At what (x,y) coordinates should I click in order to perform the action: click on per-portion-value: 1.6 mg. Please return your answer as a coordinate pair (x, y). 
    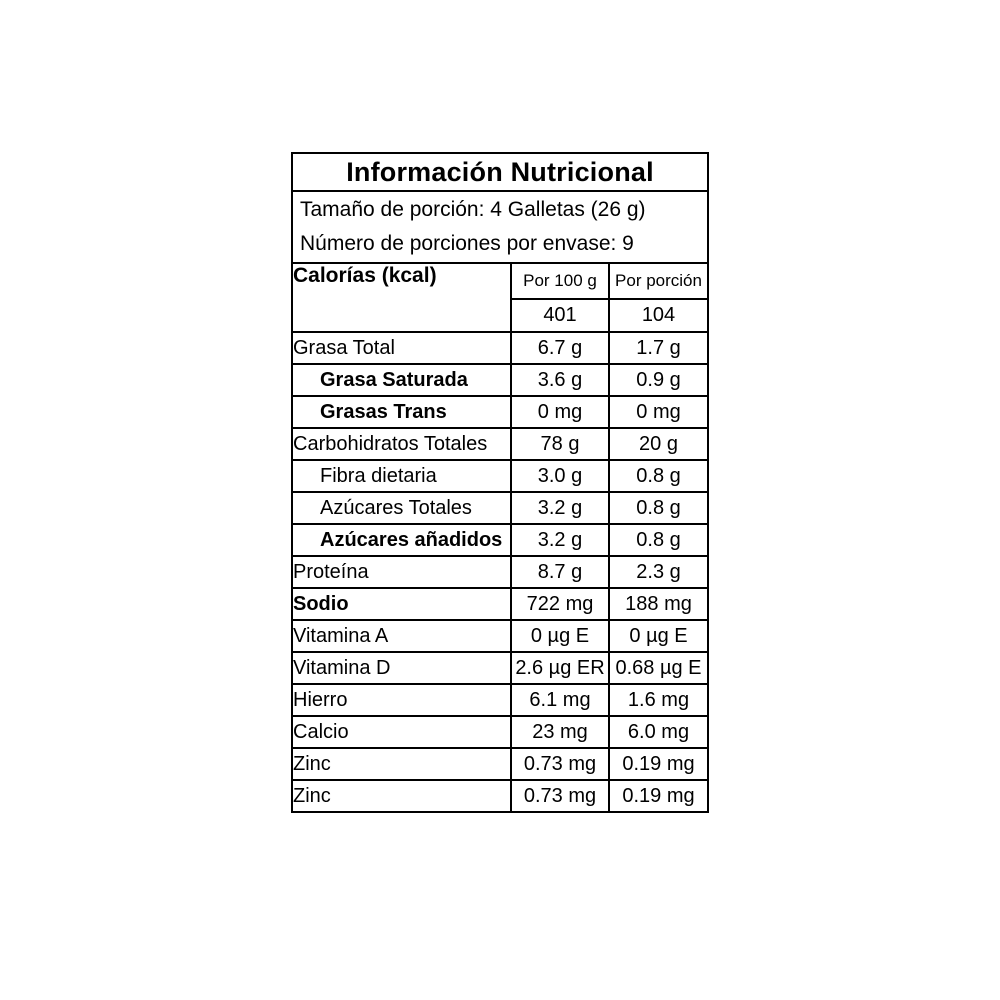
    Looking at the image, I should click on (658, 700).